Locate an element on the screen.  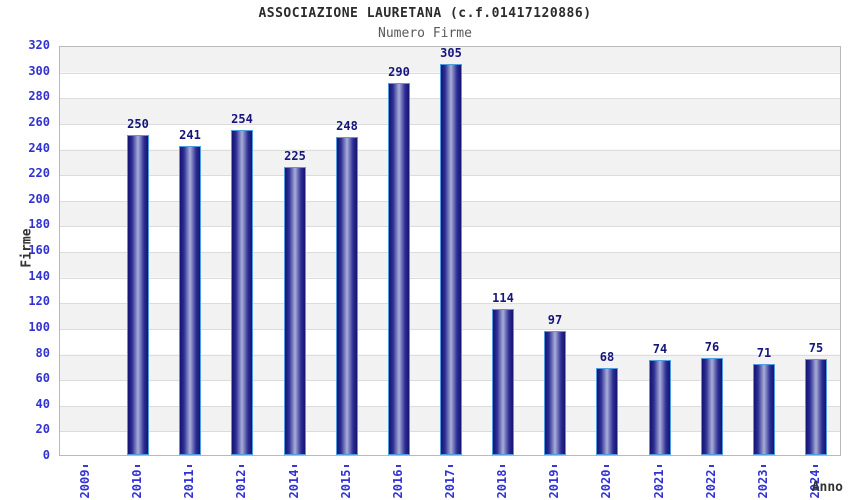
y-tick-label: 260 is located at coordinates (39, 122).